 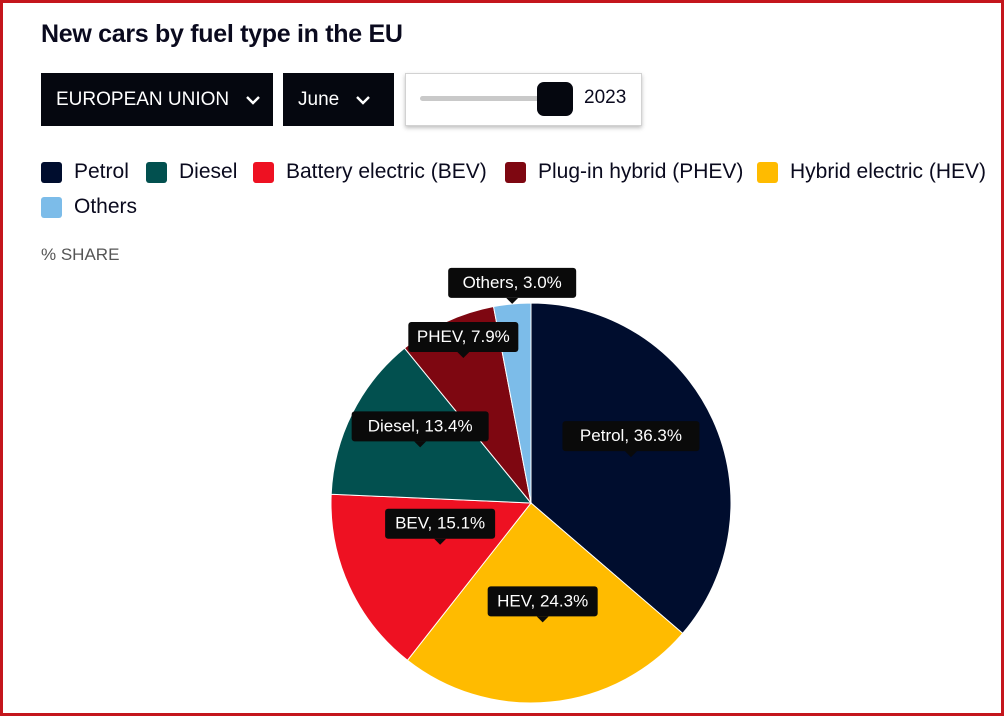 I want to click on legend-item-others: Others, so click(x=89, y=207).